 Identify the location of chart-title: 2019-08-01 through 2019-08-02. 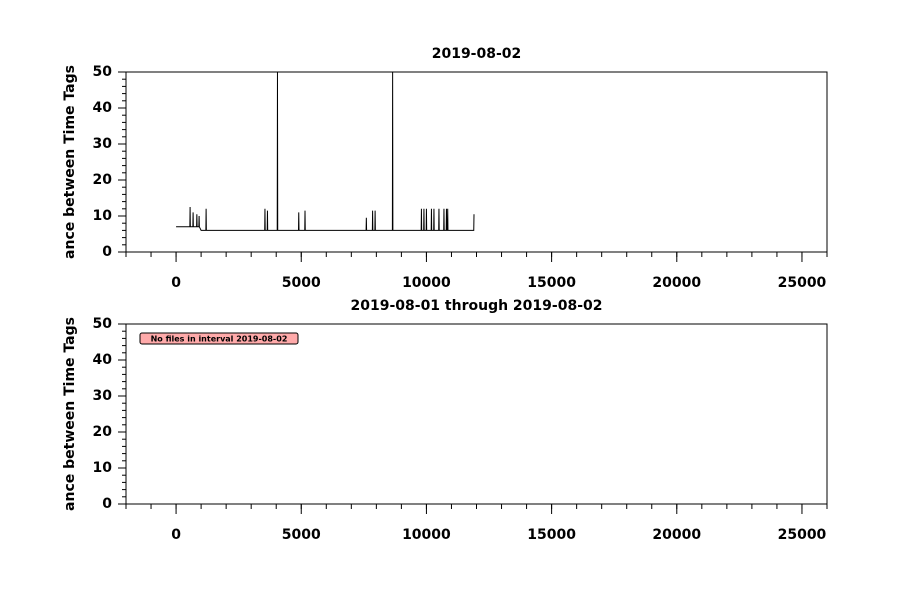
(477, 306).